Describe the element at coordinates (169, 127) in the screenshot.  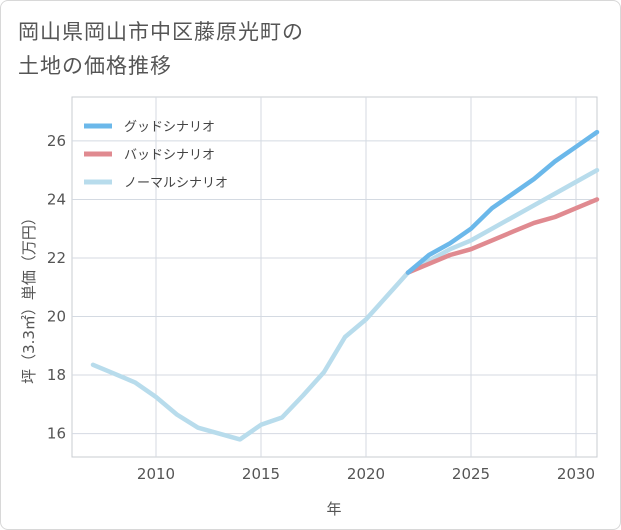
I see `legend-label: グッドシナリオ` at that location.